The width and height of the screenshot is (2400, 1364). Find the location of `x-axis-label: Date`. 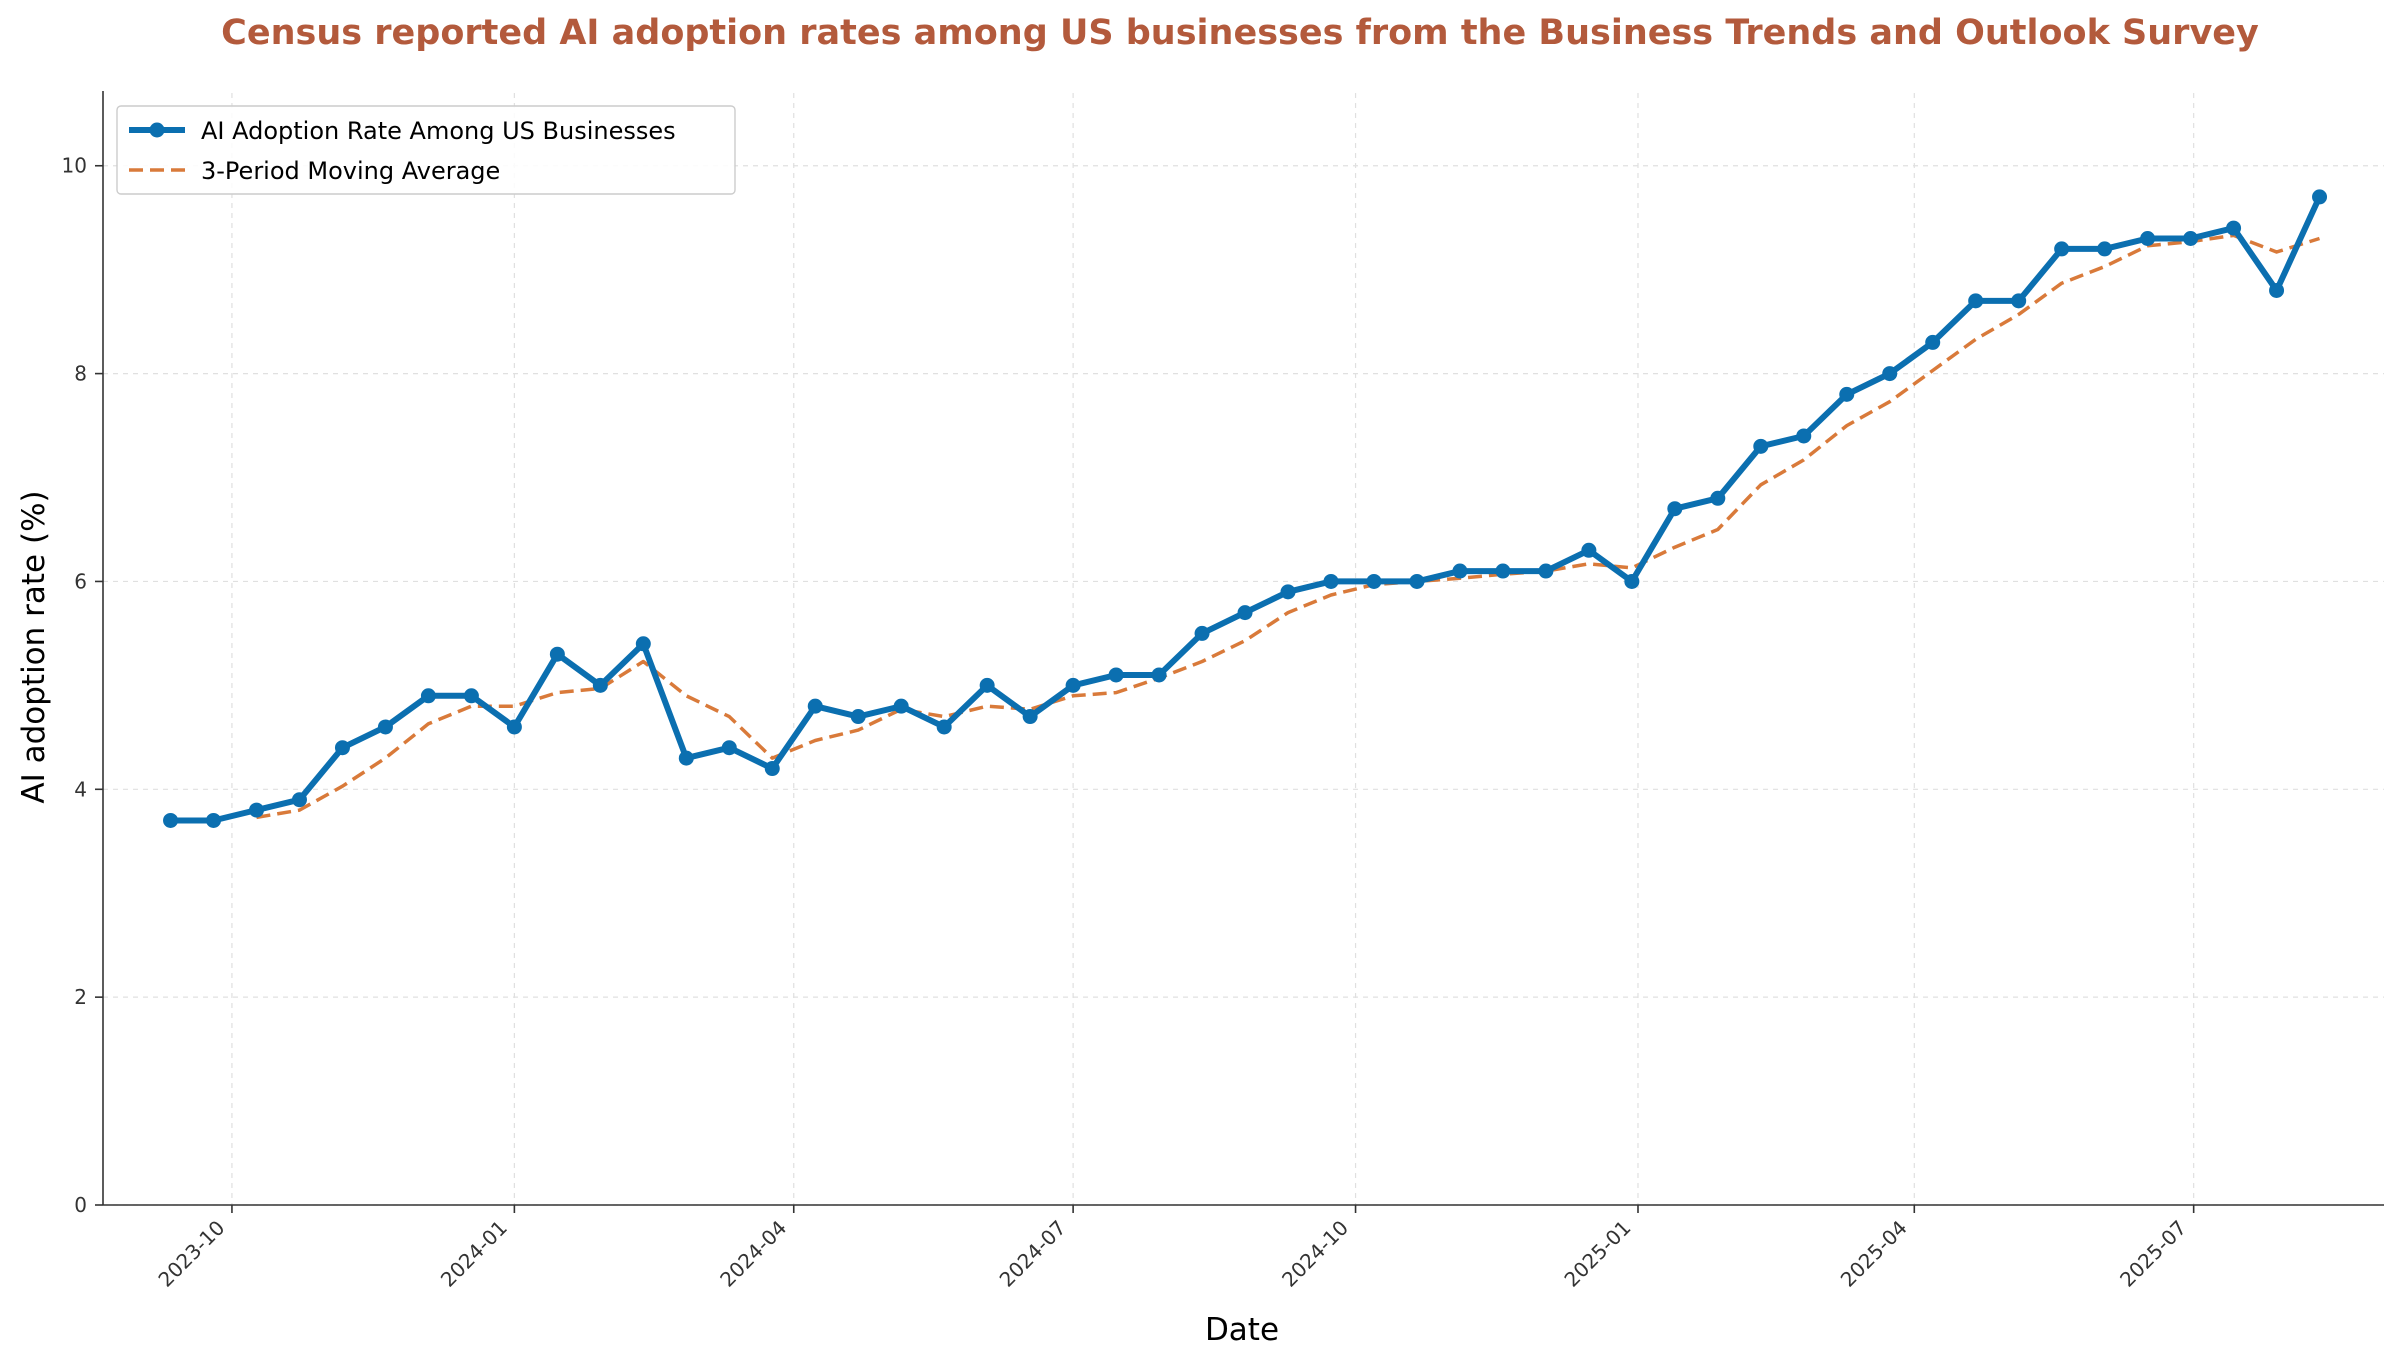

x-axis-label: Date is located at coordinates (1242, 1330).